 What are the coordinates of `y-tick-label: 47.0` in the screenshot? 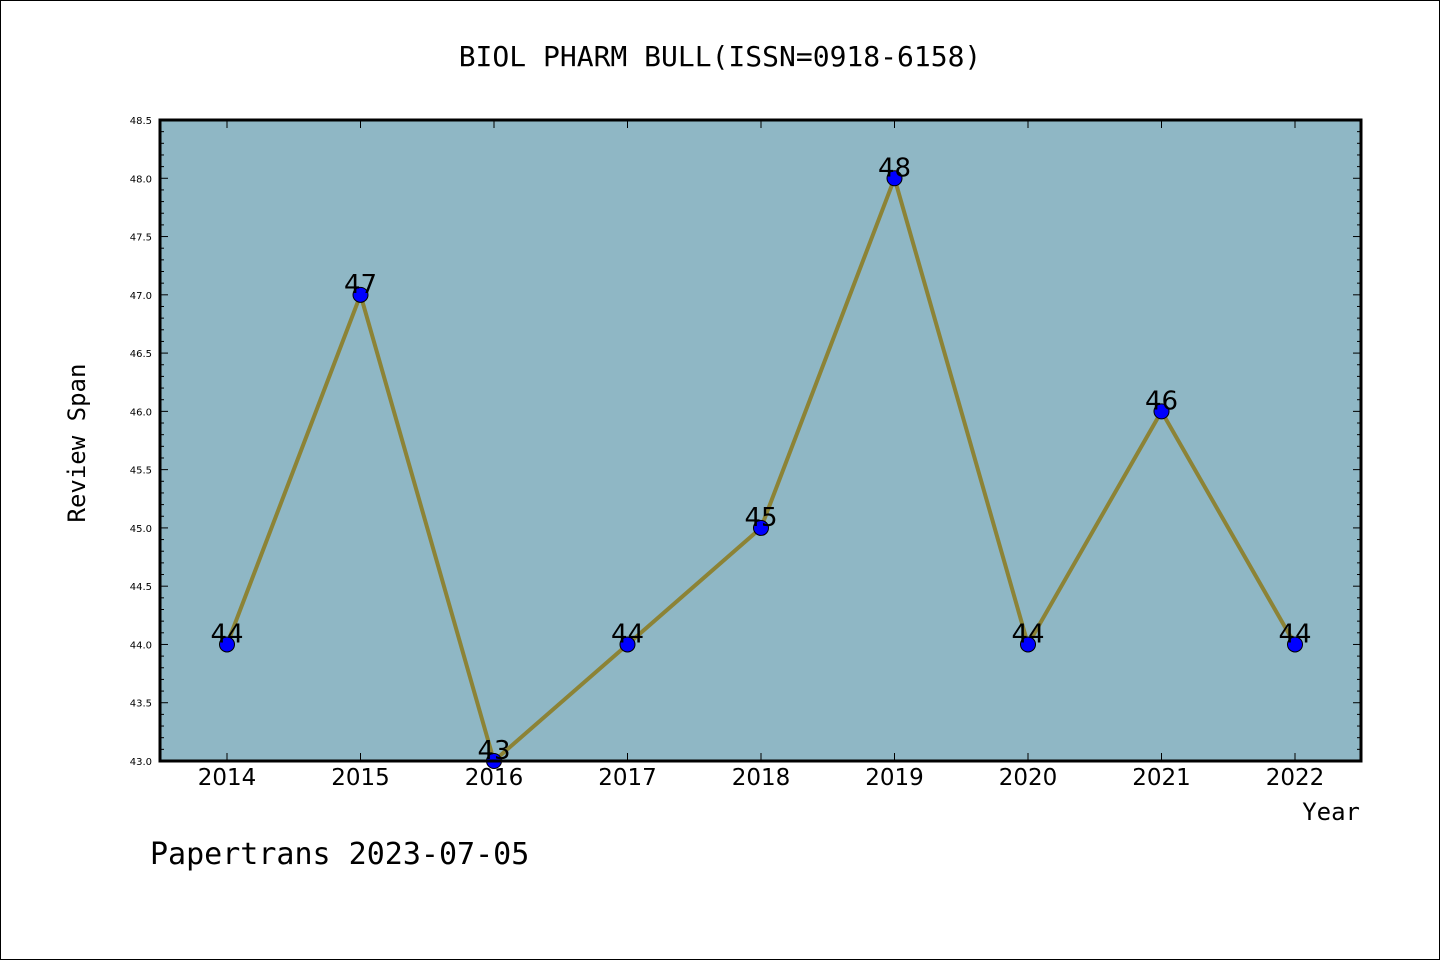 It's located at (141, 296).